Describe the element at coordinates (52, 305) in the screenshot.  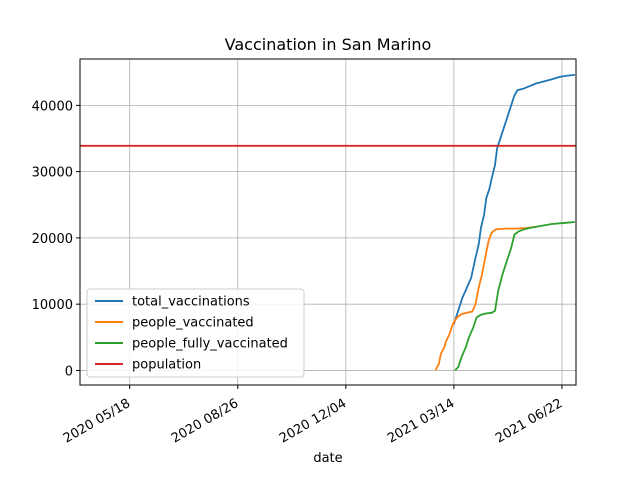
I see `y-tick-label: 10000` at that location.